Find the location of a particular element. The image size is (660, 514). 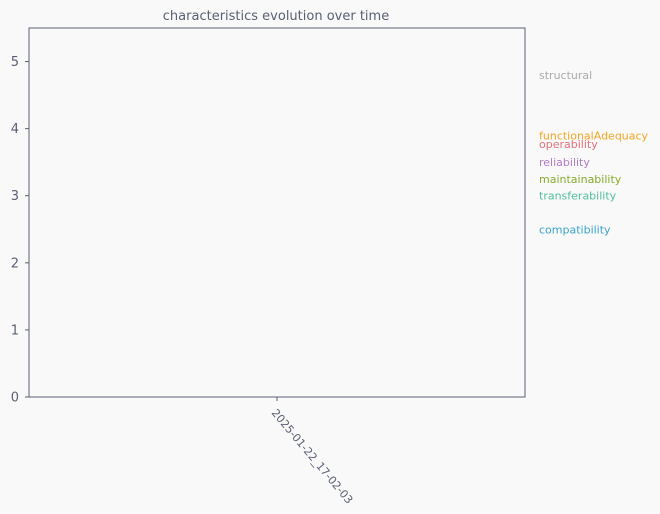

x-axis: 2025-01-22_17-02-03 is located at coordinates (312, 452).